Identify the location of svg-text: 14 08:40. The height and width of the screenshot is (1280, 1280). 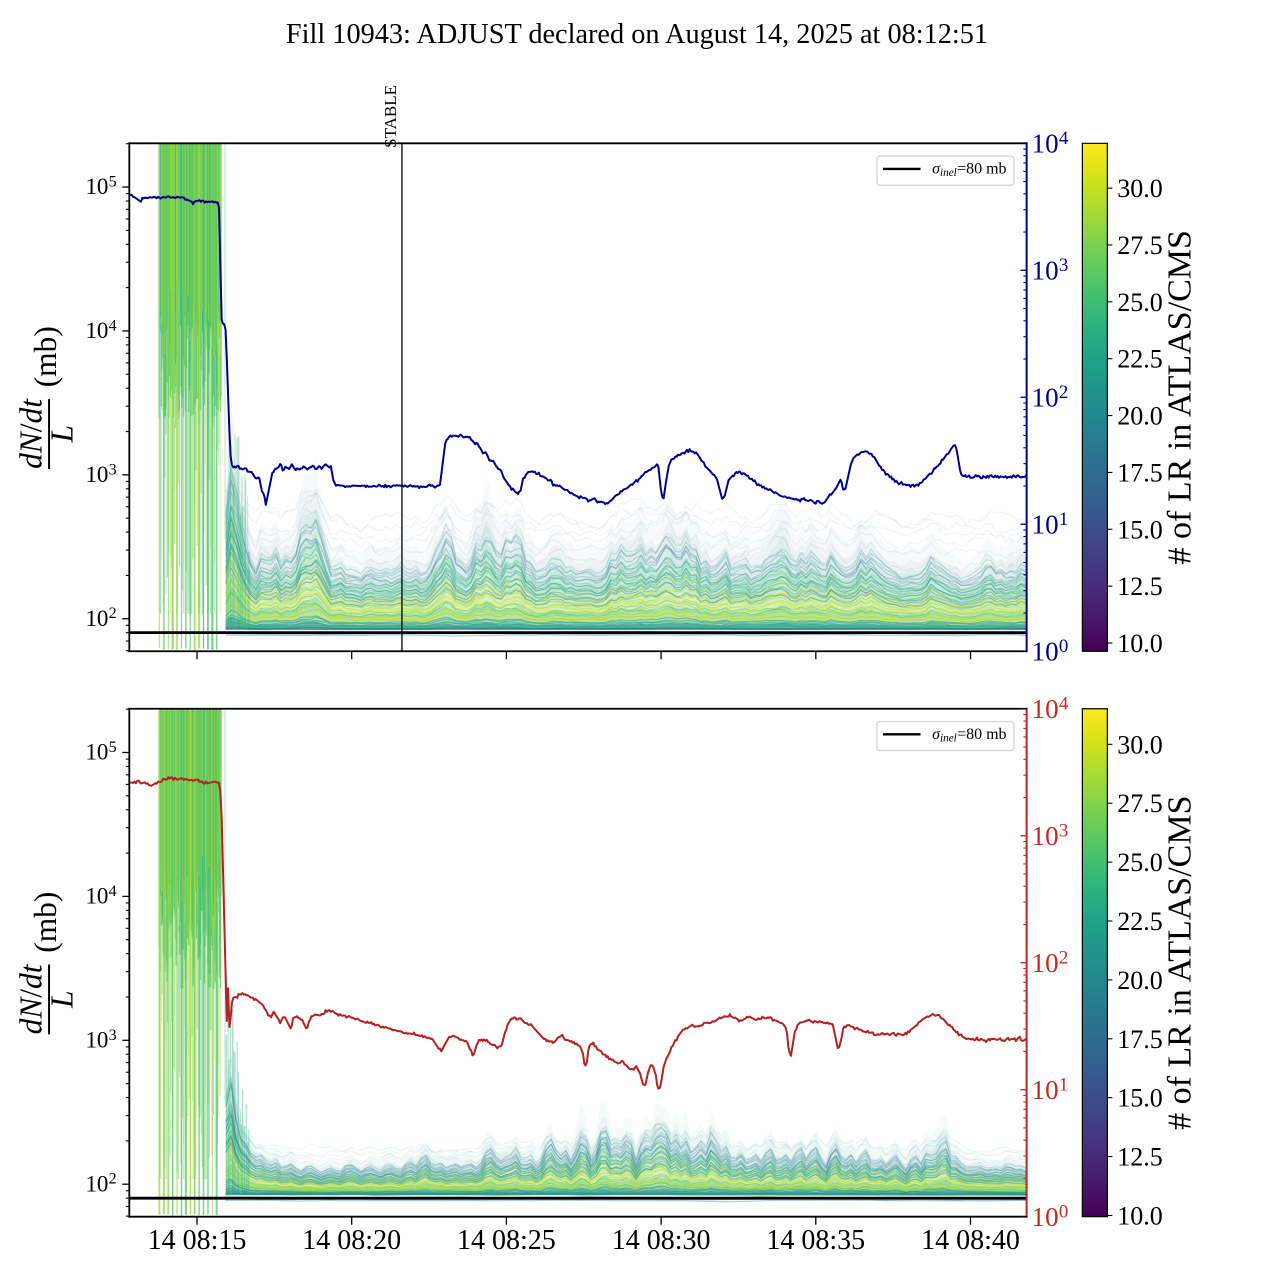
(970, 1240).